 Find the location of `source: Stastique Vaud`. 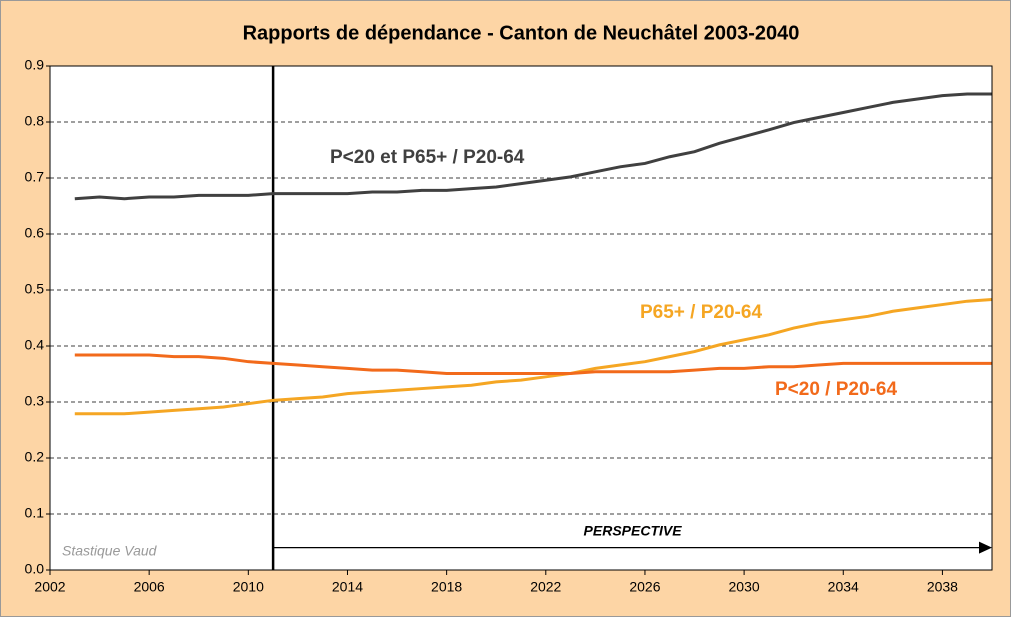

source: Stastique Vaud is located at coordinates (110, 551).